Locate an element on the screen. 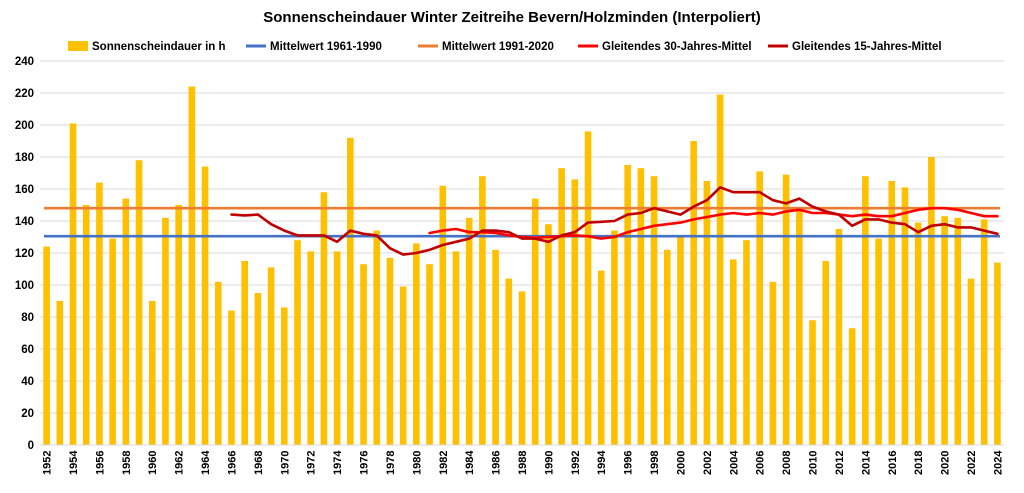 The width and height of the screenshot is (1024, 493). bar-1960 is located at coordinates (152, 373).